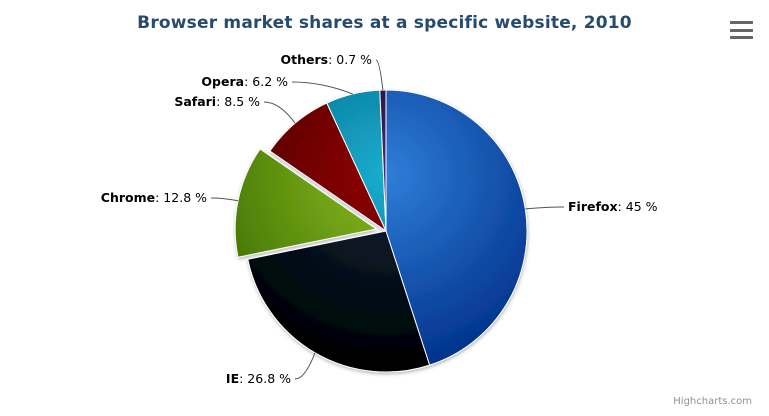 The height and width of the screenshot is (416, 769). I want to click on label-connector-others, so click(379, 75).